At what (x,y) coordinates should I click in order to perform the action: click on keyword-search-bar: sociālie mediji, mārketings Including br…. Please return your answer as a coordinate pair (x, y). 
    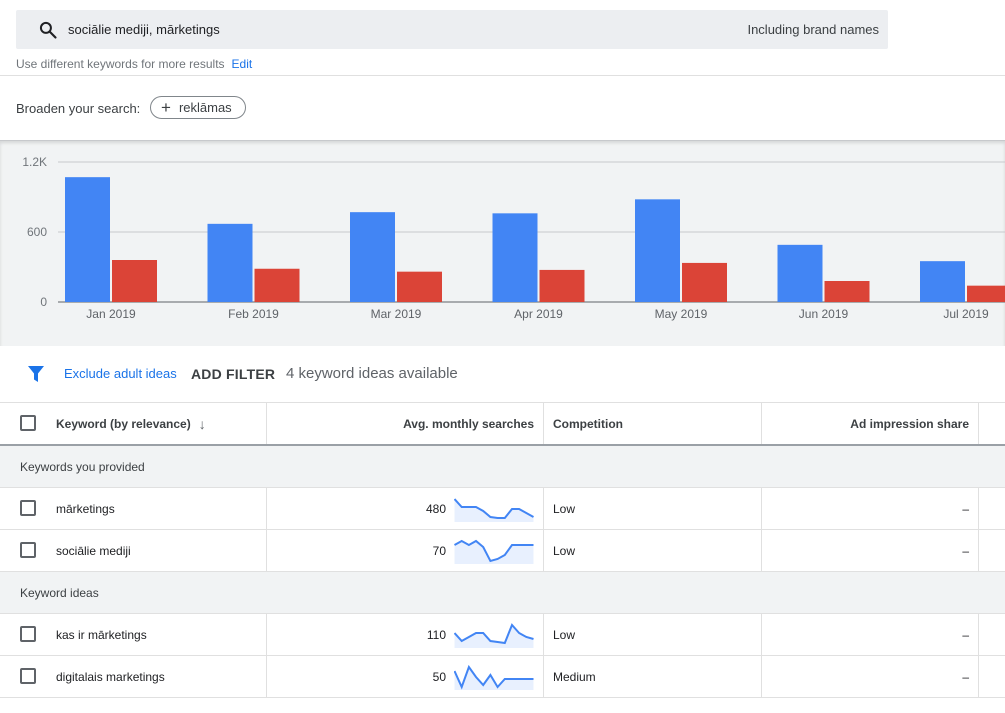
    Looking at the image, I should click on (452, 29).